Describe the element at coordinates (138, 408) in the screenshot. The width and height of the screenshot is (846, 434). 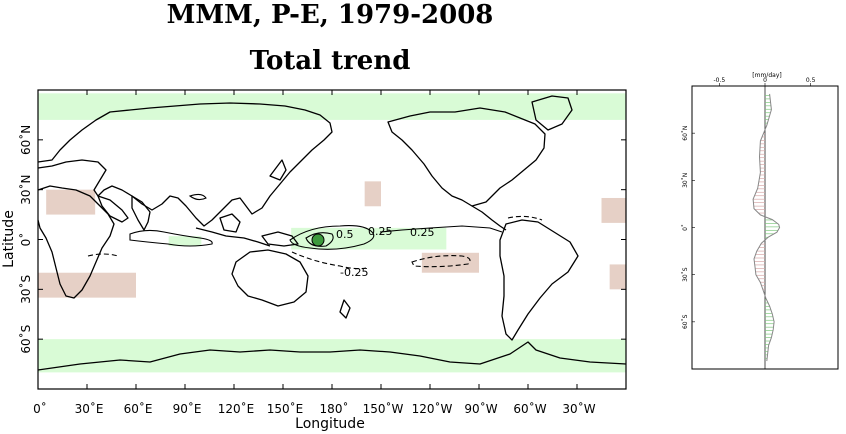
I see `x-tick-label-2: 60˚E` at that location.